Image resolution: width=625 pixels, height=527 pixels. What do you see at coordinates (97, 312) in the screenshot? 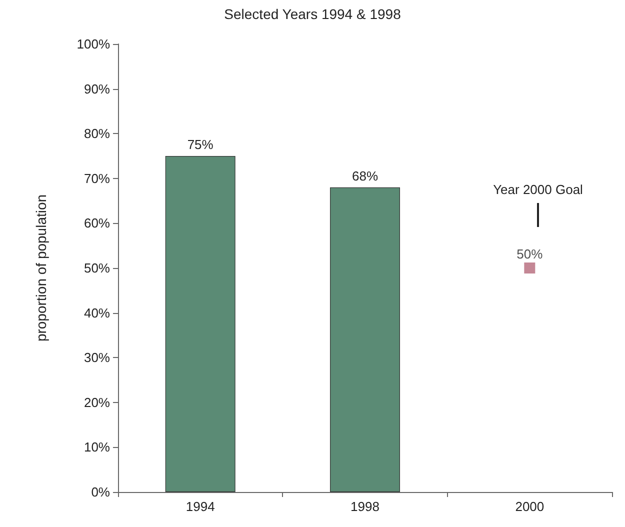
I see `y-tick-label: 40%` at bounding box center [97, 312].